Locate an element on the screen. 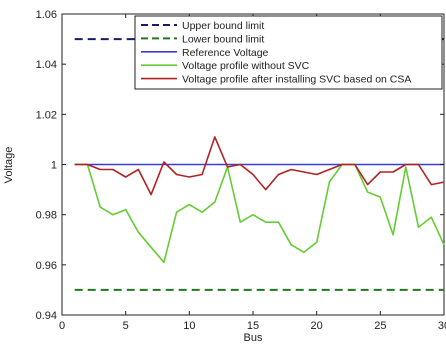  y-tick-label: 1.06 is located at coordinates (46, 15).